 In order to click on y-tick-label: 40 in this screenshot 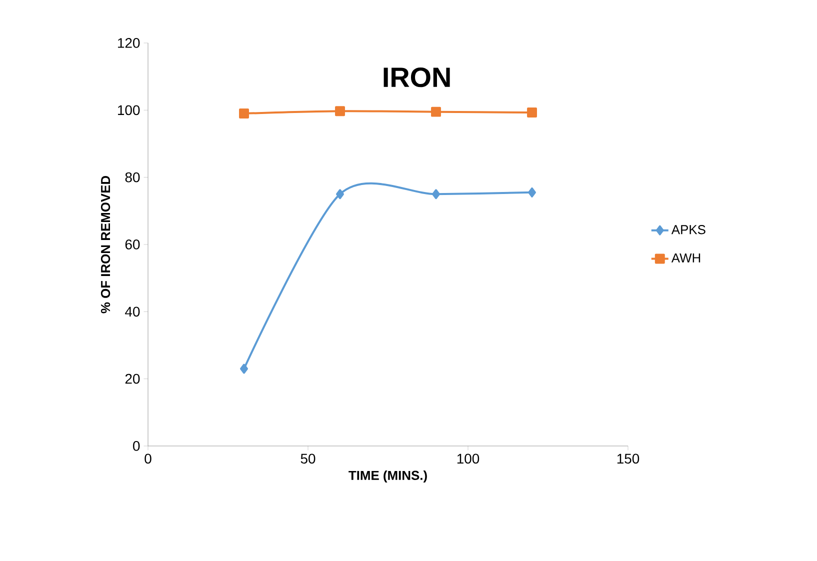, I will do `click(132, 311)`.